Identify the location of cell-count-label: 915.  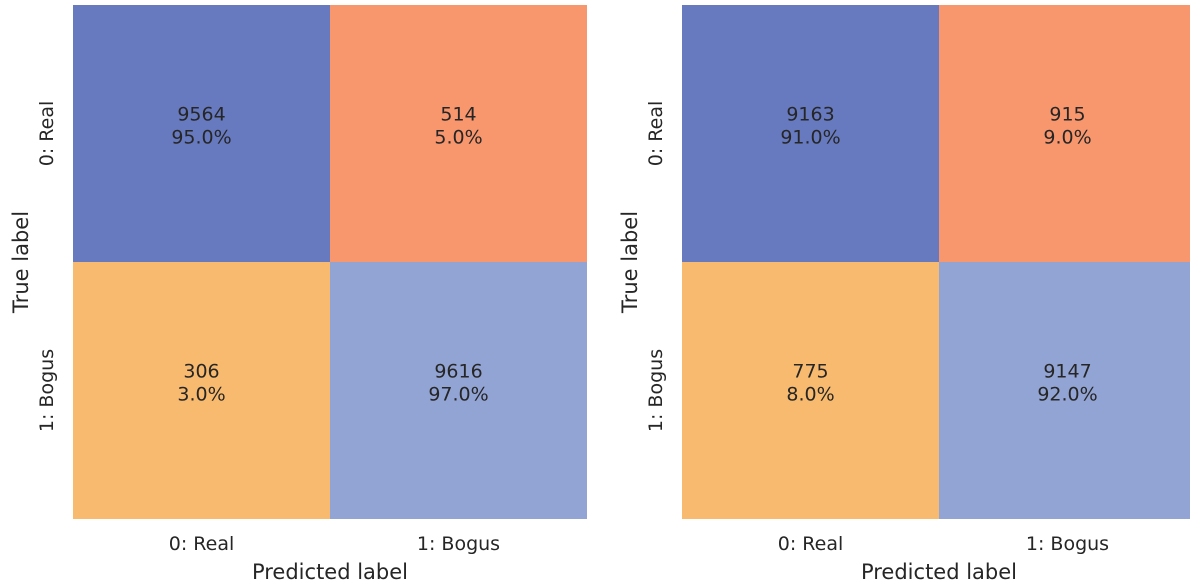
(1067, 115).